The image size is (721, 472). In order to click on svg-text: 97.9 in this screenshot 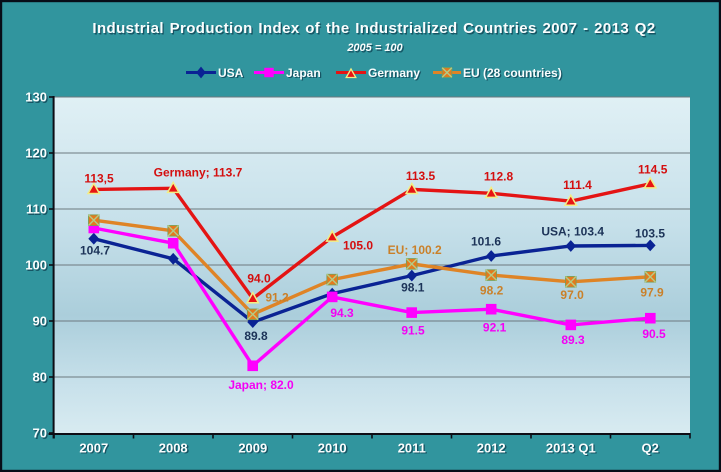, I will do `click(652, 293)`.